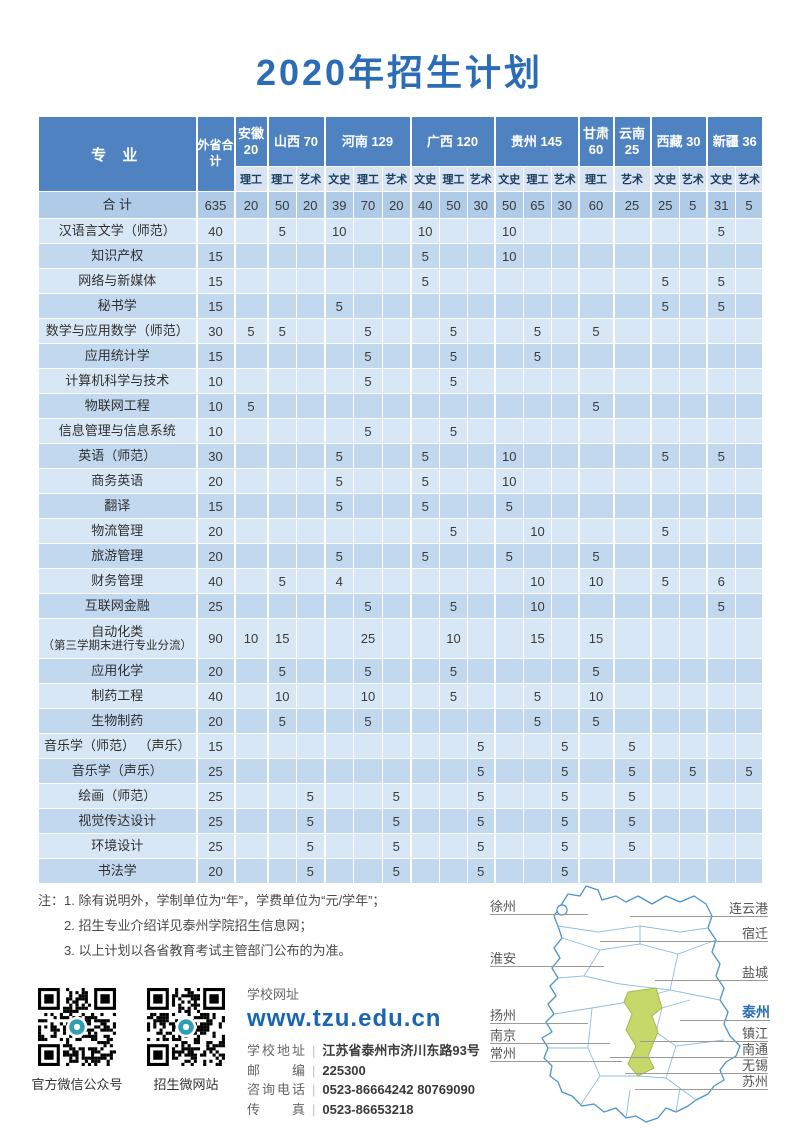 This screenshot has width=799, height=1138. What do you see at coordinates (276, 1050) in the screenshot?
I see `address-label: 学校地址` at bounding box center [276, 1050].